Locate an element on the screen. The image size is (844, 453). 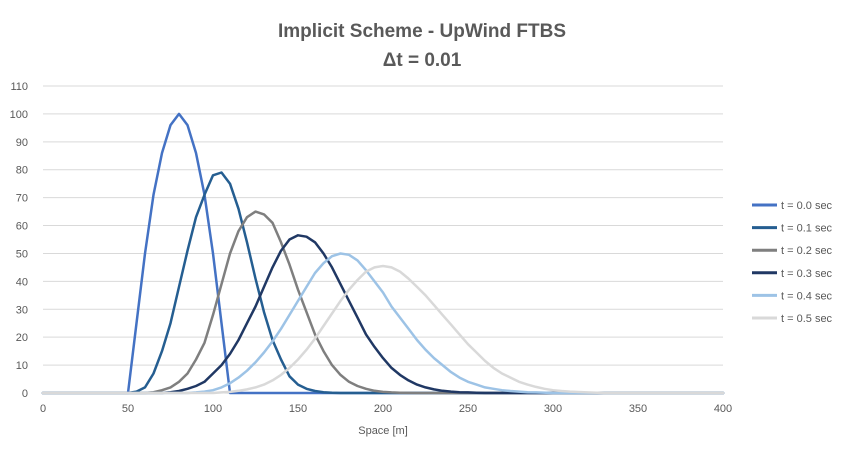
y-tick-label: 110 is located at coordinates (19, 87).